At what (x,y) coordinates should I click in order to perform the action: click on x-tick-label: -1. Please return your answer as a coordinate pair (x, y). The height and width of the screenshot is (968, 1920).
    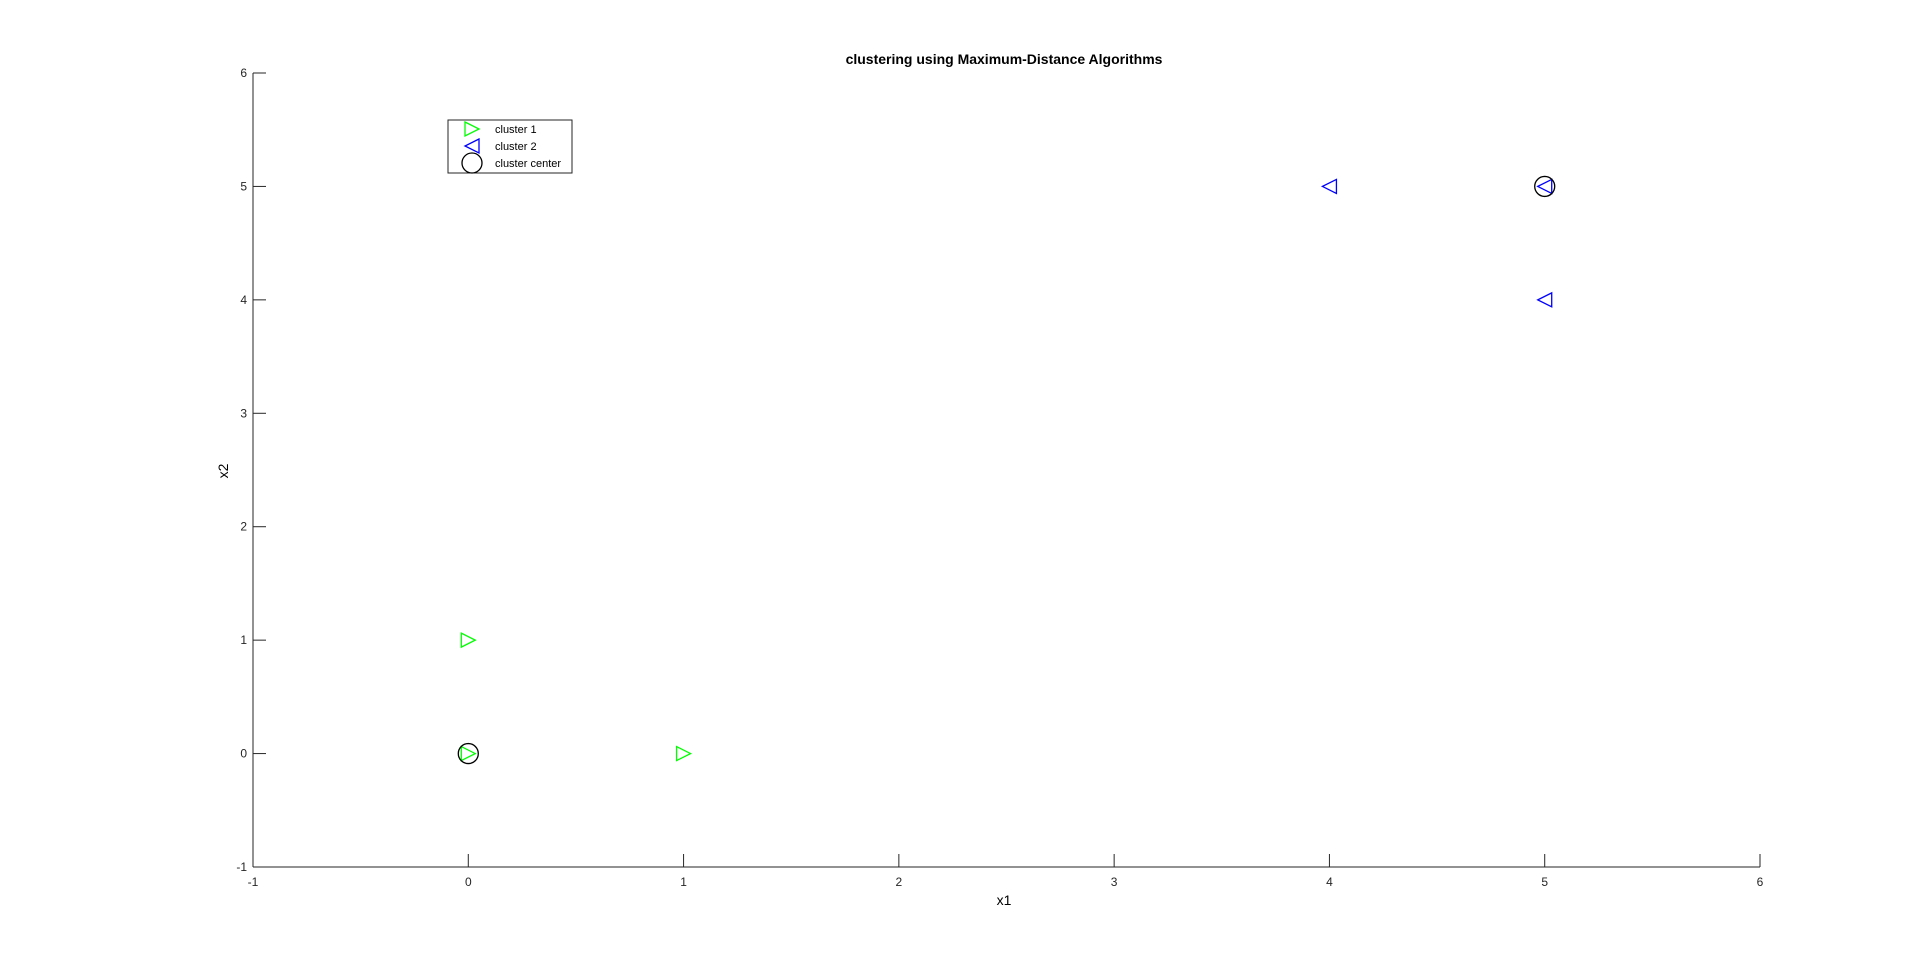
    Looking at the image, I should click on (253, 882).